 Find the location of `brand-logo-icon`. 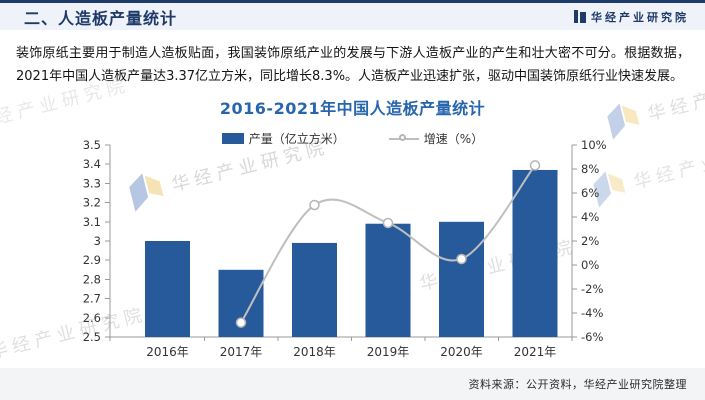

brand-logo-icon is located at coordinates (580, 16).